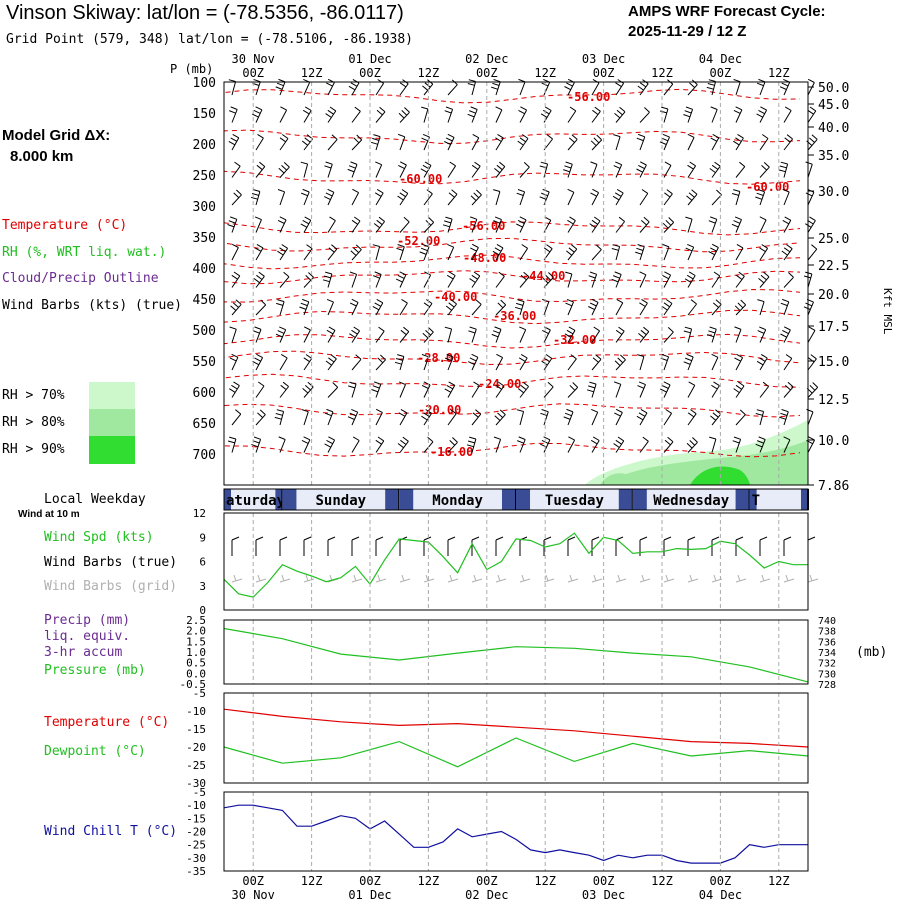 Image resolution: width=900 pixels, height=900 pixels. Describe the element at coordinates (341, 499) in the screenshot. I see `weekday-cell` at that location.